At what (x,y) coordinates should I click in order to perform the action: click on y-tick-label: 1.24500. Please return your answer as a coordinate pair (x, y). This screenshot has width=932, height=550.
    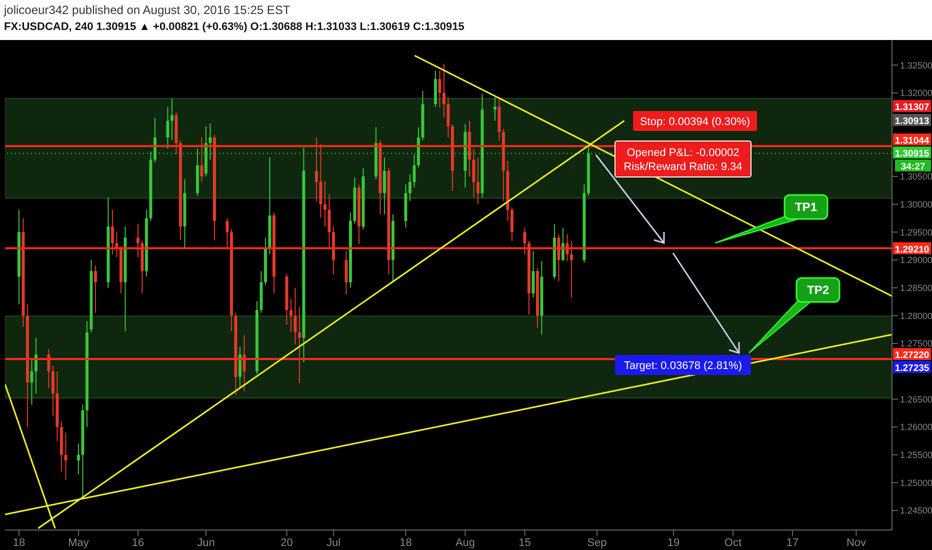
    Looking at the image, I should click on (916, 511).